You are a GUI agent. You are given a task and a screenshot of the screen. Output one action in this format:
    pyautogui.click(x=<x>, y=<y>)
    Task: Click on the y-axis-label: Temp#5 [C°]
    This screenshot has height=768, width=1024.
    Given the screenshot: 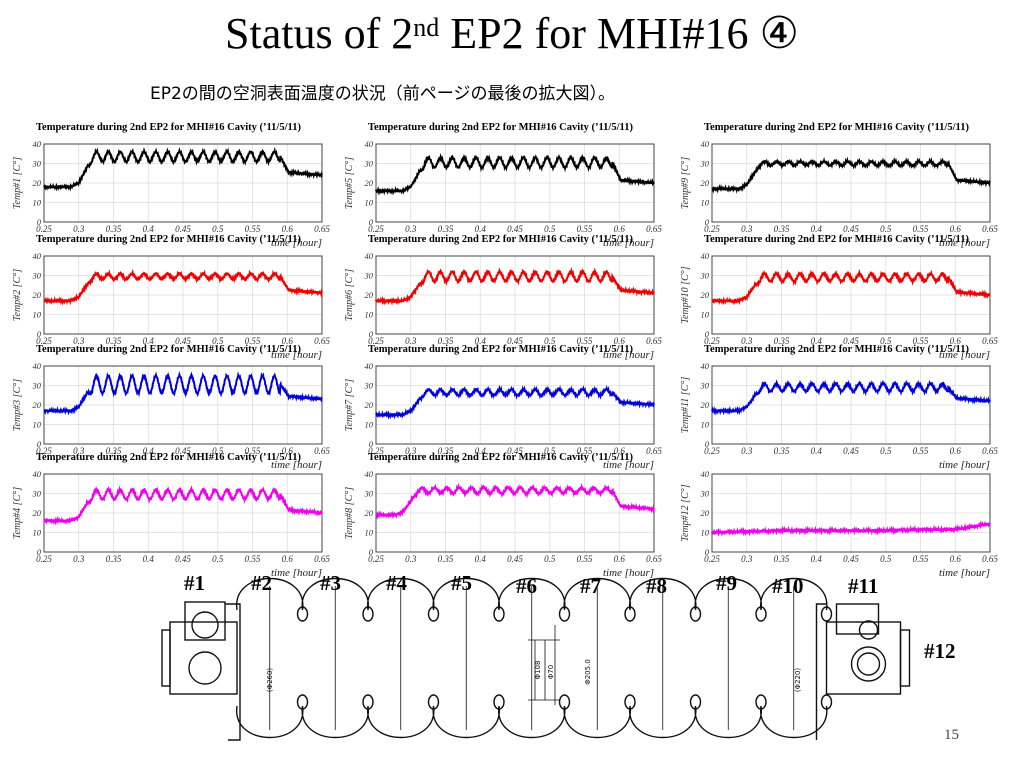 What is the action you would take?
    pyautogui.click(x=349, y=183)
    